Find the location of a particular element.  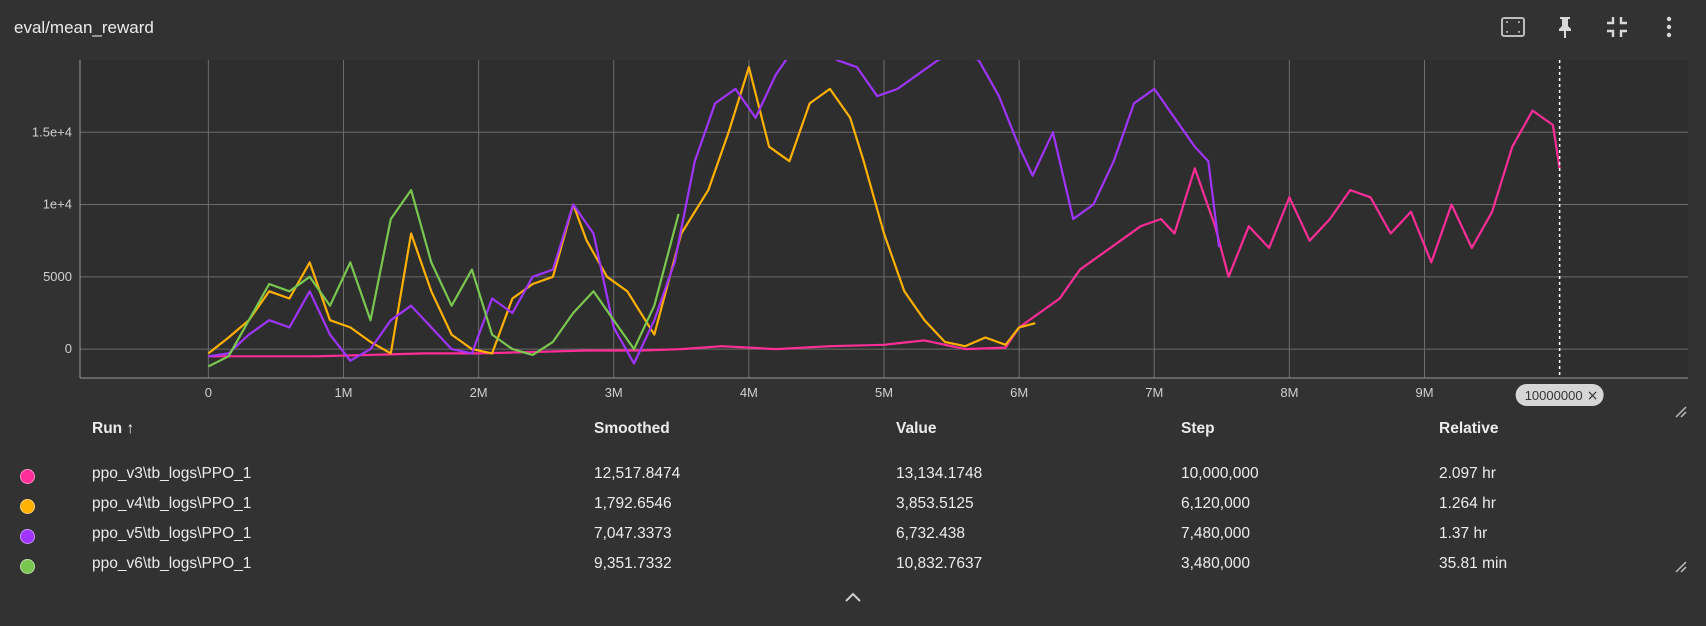

x-tick-label: 9M is located at coordinates (1424, 392).